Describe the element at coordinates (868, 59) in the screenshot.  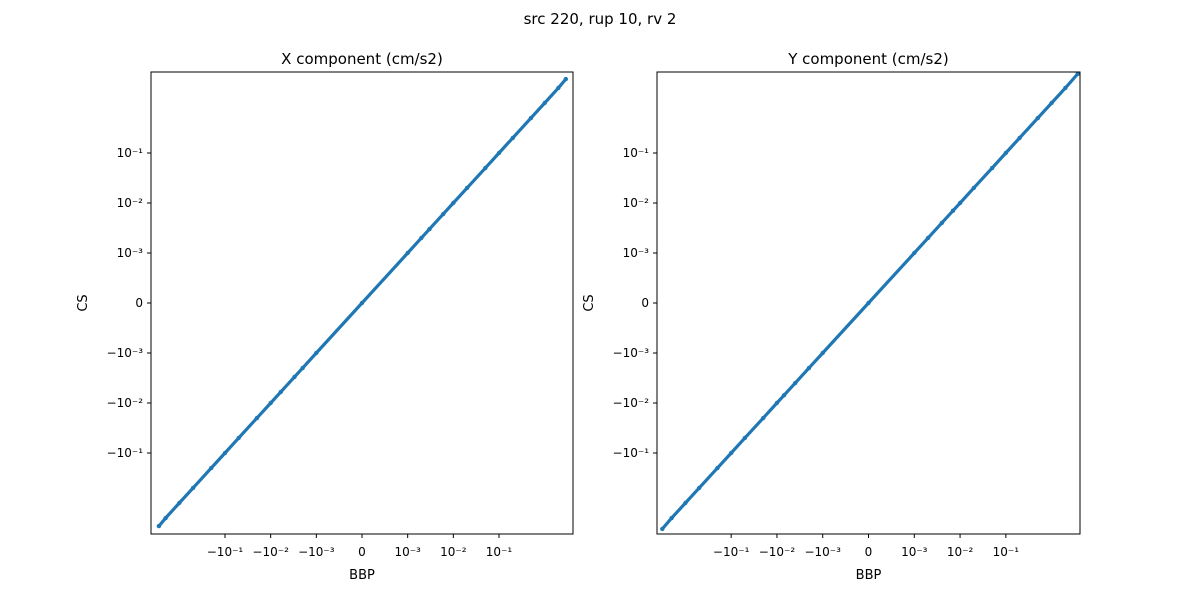
I see `chart-title: Y component (cm/s2)` at that location.